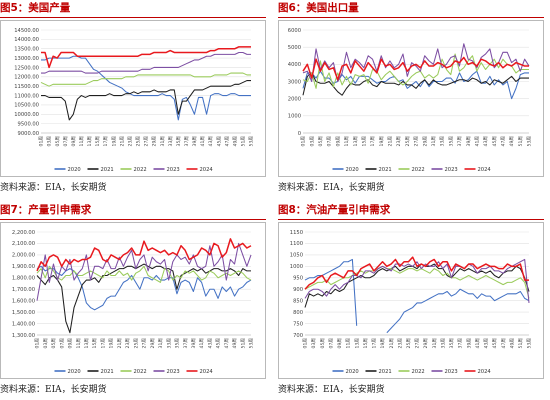 The height and width of the screenshot is (400, 550). I want to click on y-tick-label: 9000.00, so click(28, 134).